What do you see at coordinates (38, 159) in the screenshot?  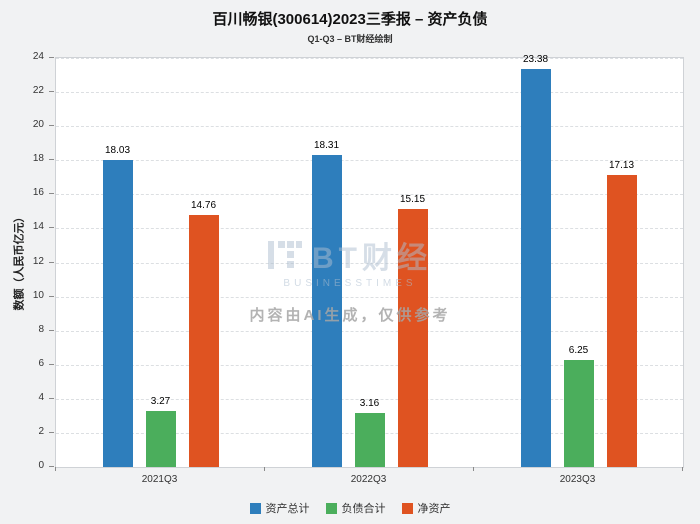 I see `y-tick-label: 18` at bounding box center [38, 159].